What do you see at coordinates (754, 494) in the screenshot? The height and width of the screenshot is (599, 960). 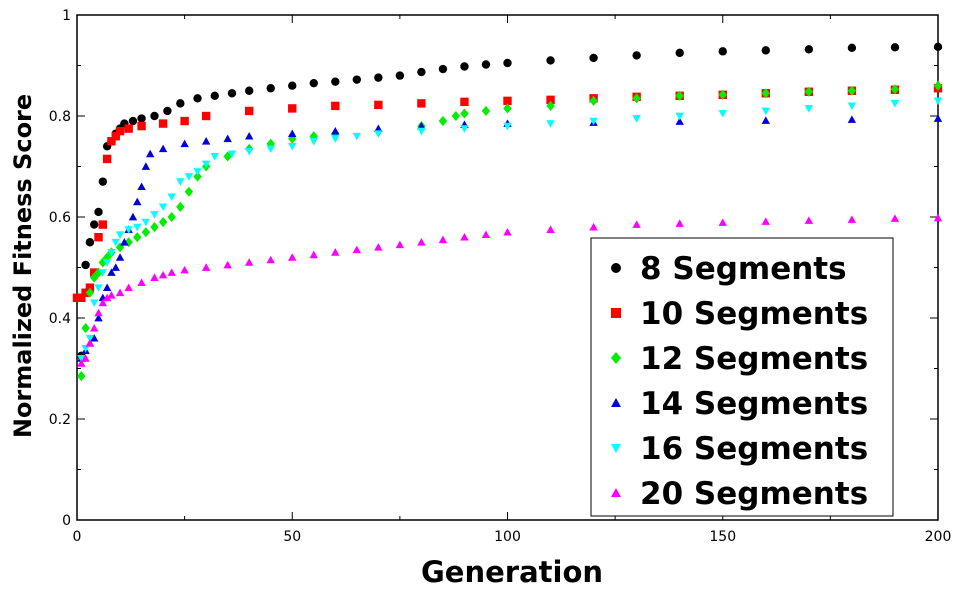 I see `legend-label: 20 Segments` at bounding box center [754, 494].